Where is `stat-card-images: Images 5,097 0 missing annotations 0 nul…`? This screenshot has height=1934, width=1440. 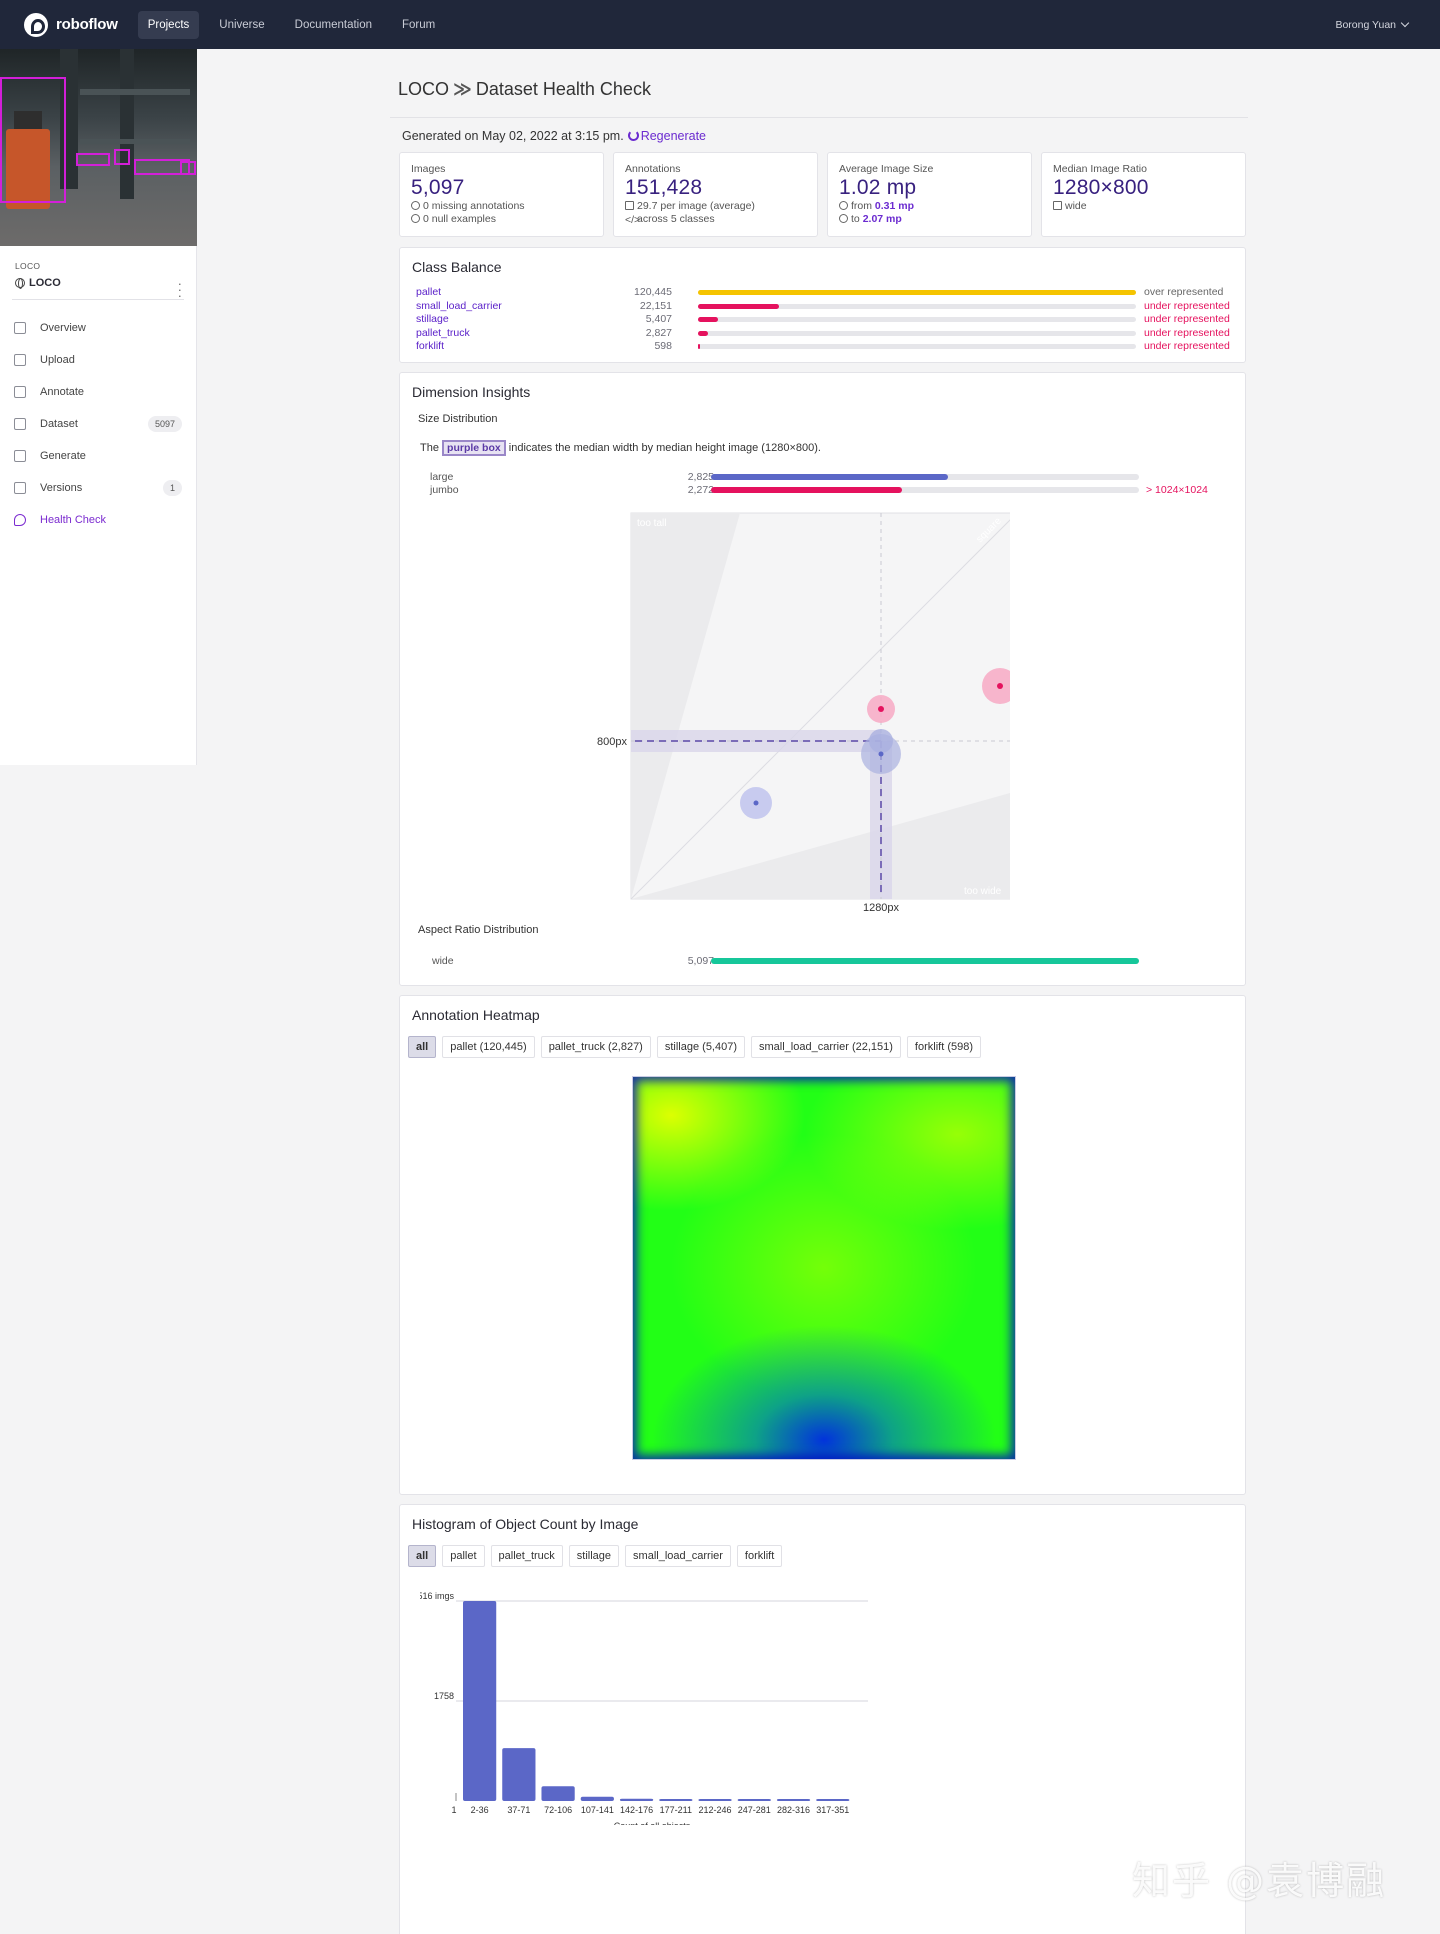 stat-card-images: Images 5,097 0 missing annotations 0 nul… is located at coordinates (501, 194).